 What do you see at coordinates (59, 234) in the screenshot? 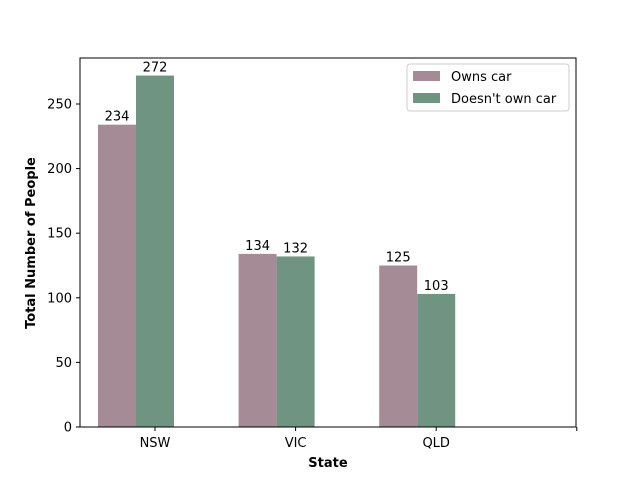
I see `y-tick-label: 150` at bounding box center [59, 234].